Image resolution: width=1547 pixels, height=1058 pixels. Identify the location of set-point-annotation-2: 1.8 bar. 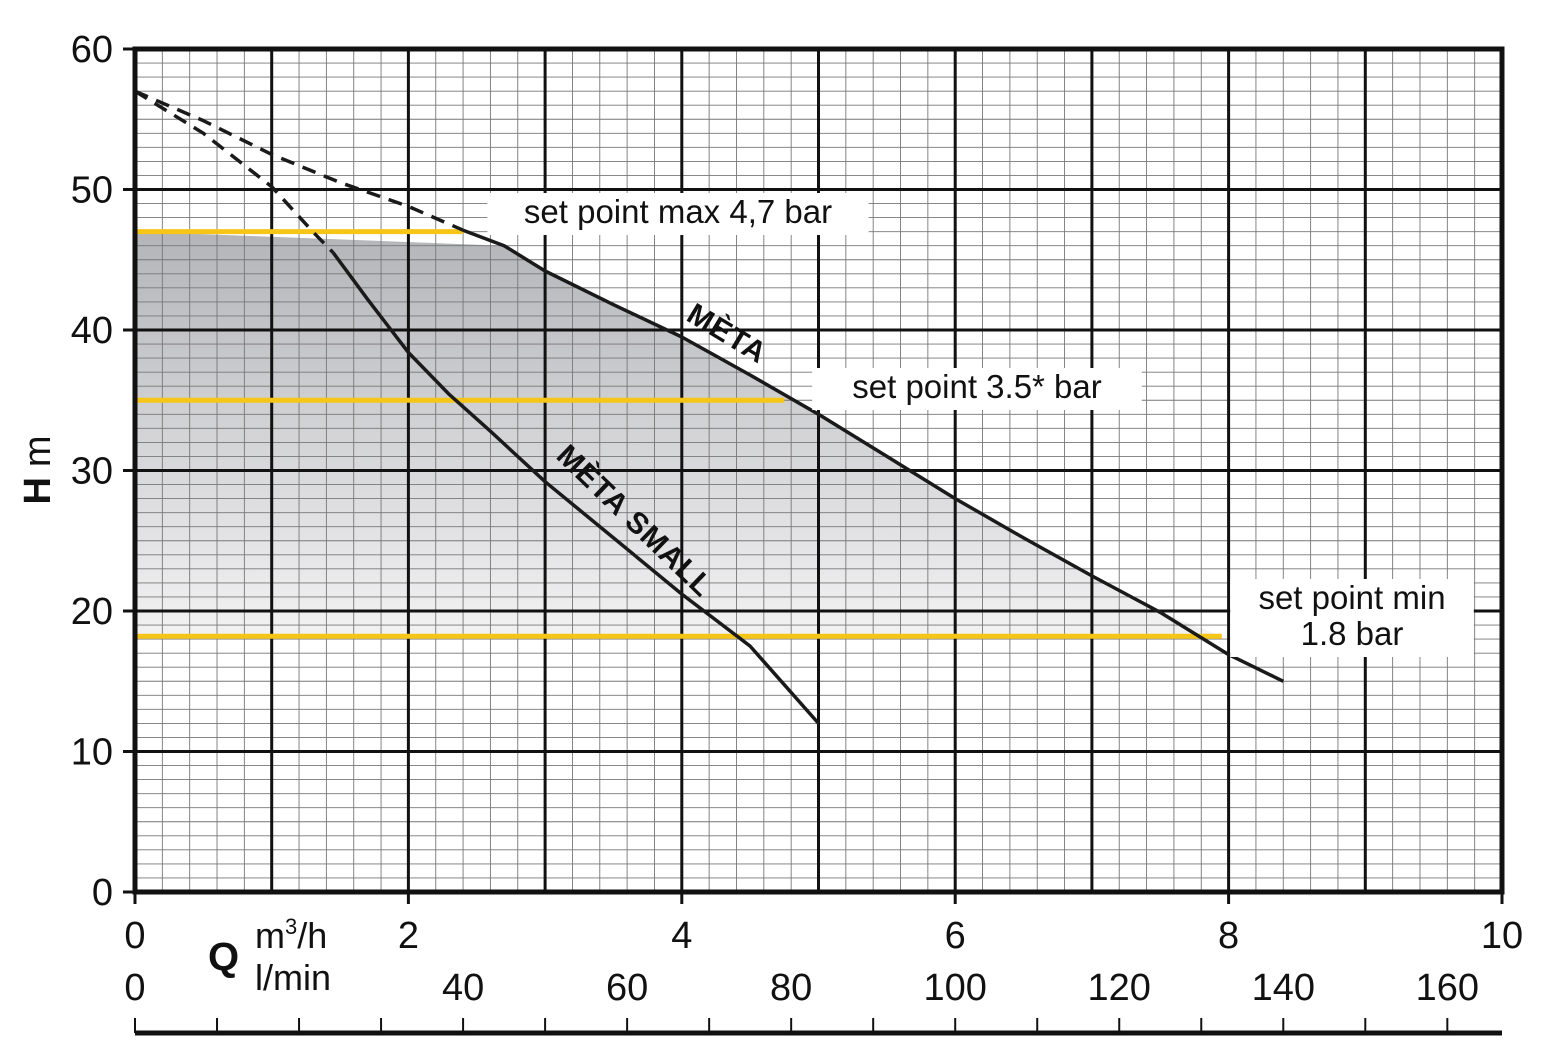
(1352, 633).